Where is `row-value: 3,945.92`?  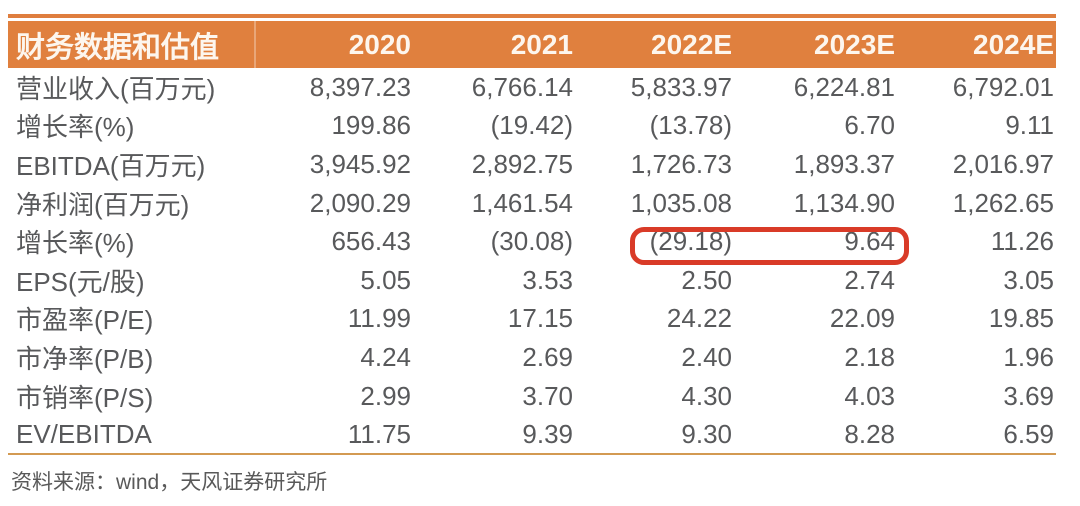 row-value: 3,945.92 is located at coordinates (334, 164).